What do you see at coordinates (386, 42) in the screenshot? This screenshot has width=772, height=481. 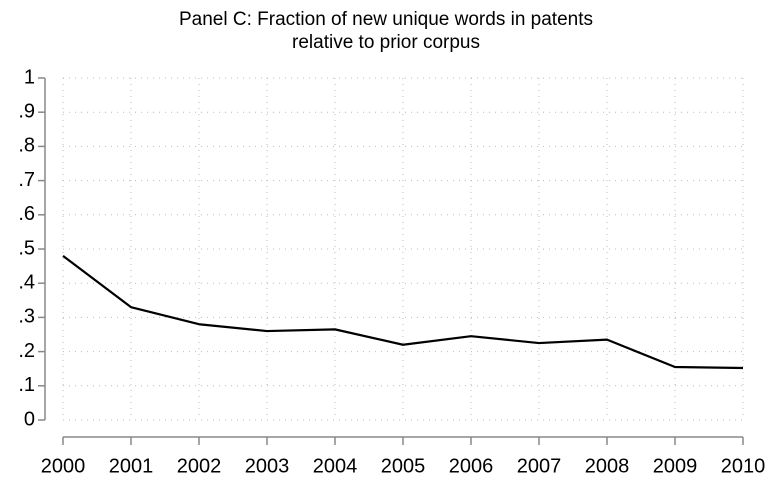 I see `chart-title: relative to prior corpus` at bounding box center [386, 42].